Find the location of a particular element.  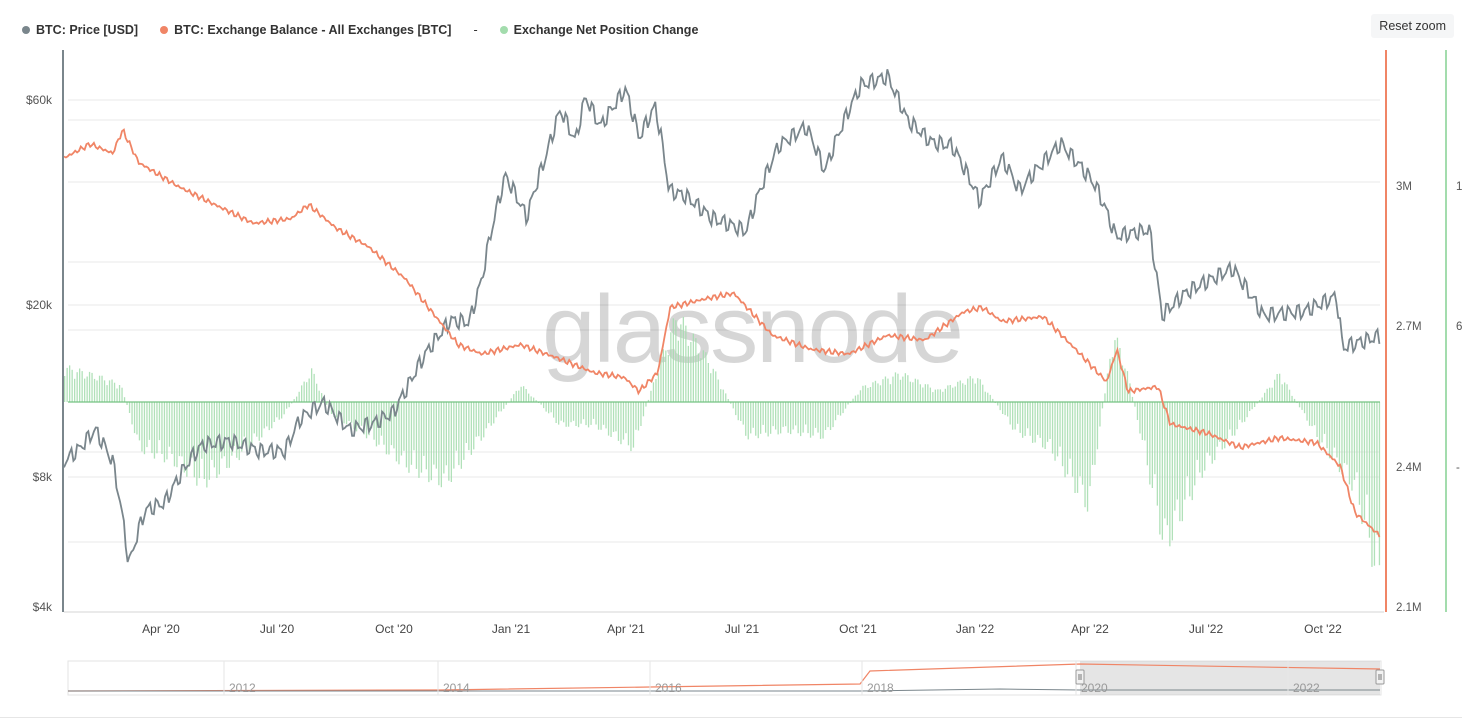

x-tick: Apr '22 is located at coordinates (1090, 629).